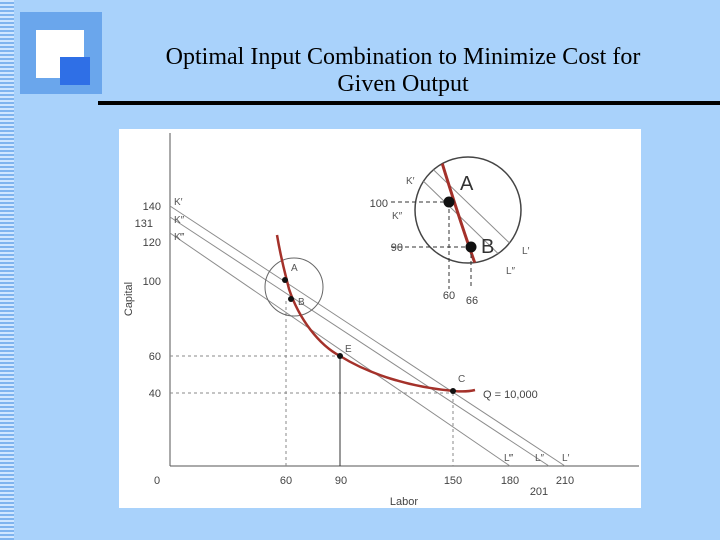 This screenshot has height=540, width=720. Describe the element at coordinates (397, 216) in the screenshot. I see `inset-label-k2: K″` at that location.